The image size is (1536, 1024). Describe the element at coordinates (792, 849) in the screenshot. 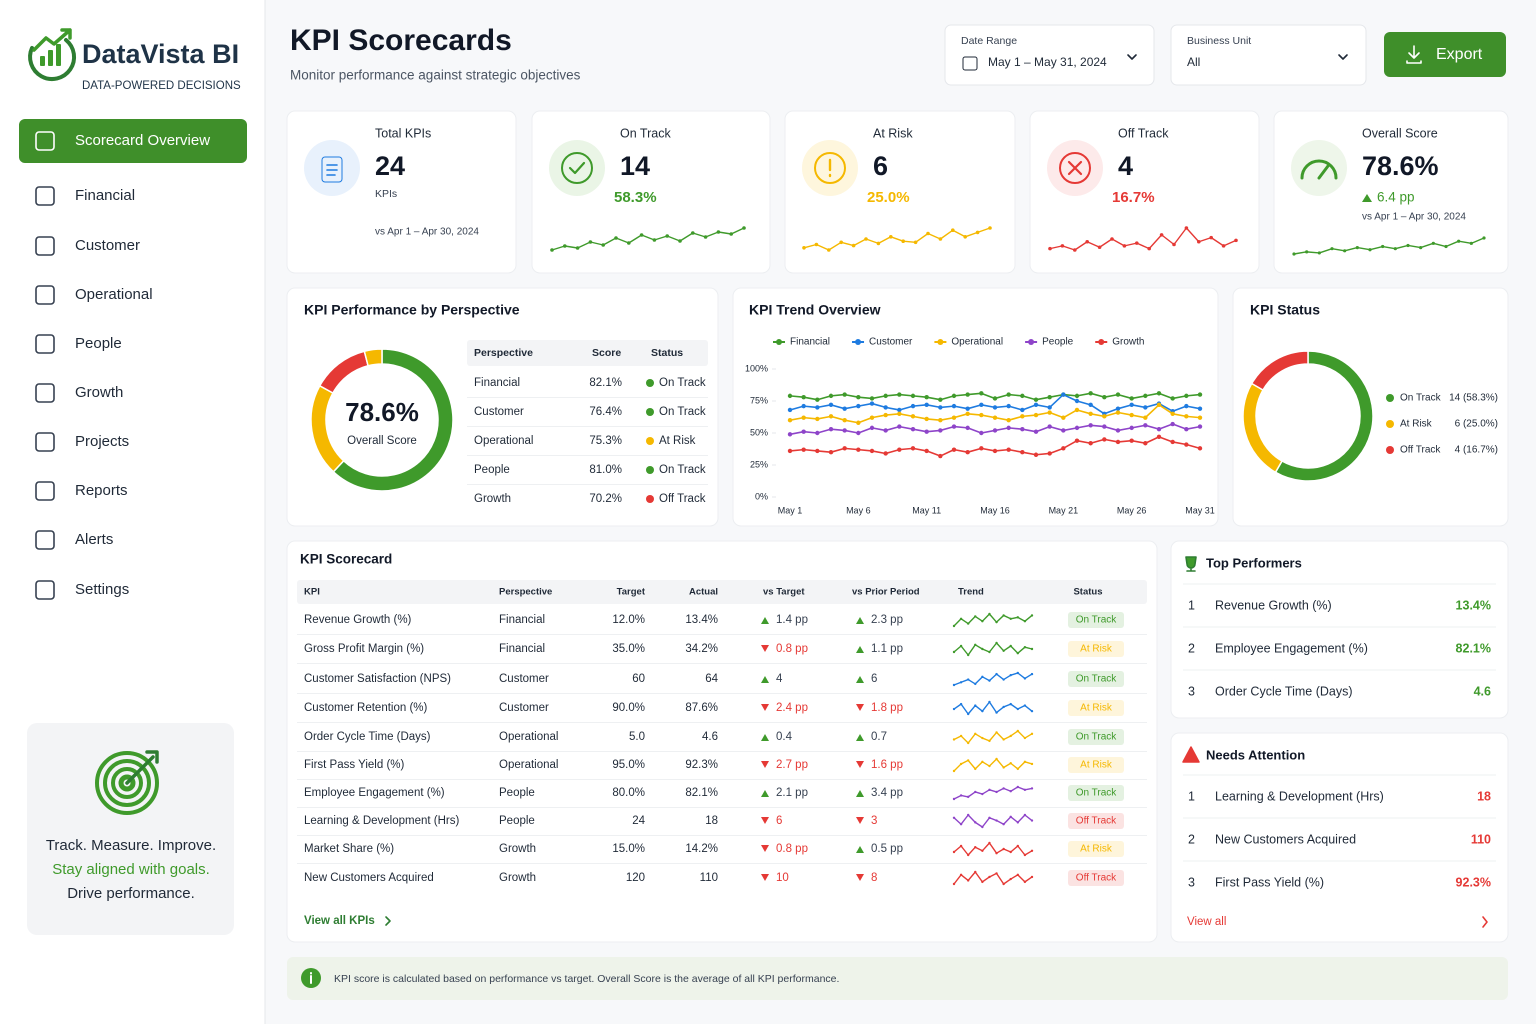

I see `table-cell: 0.8 pp` at that location.